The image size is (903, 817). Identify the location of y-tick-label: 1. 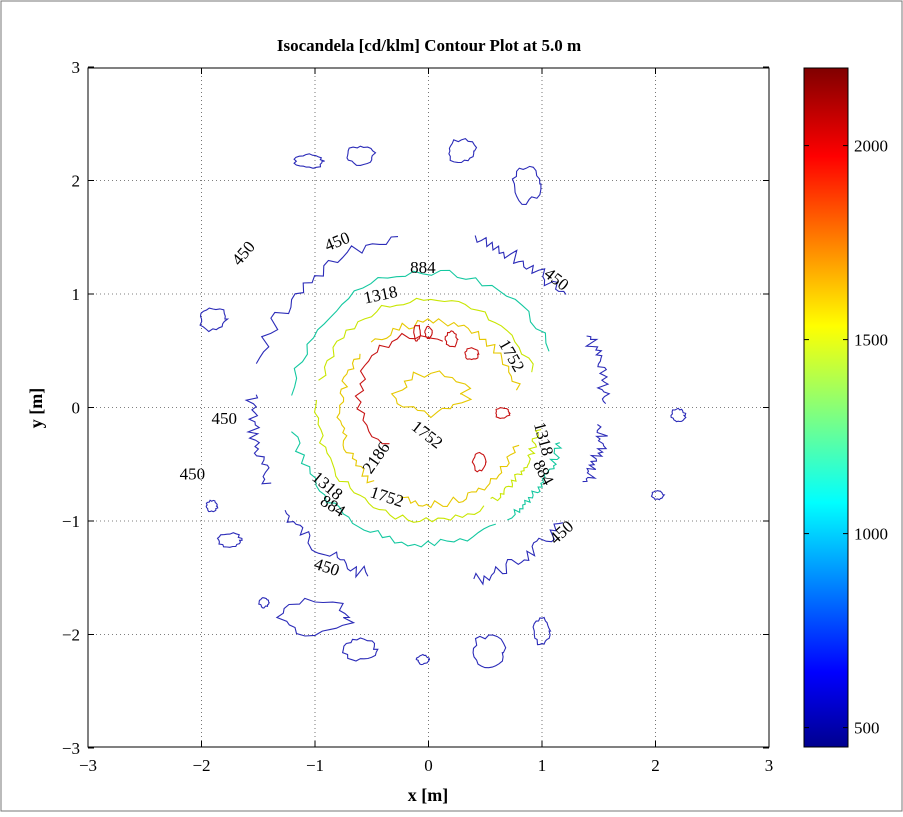
(76, 294).